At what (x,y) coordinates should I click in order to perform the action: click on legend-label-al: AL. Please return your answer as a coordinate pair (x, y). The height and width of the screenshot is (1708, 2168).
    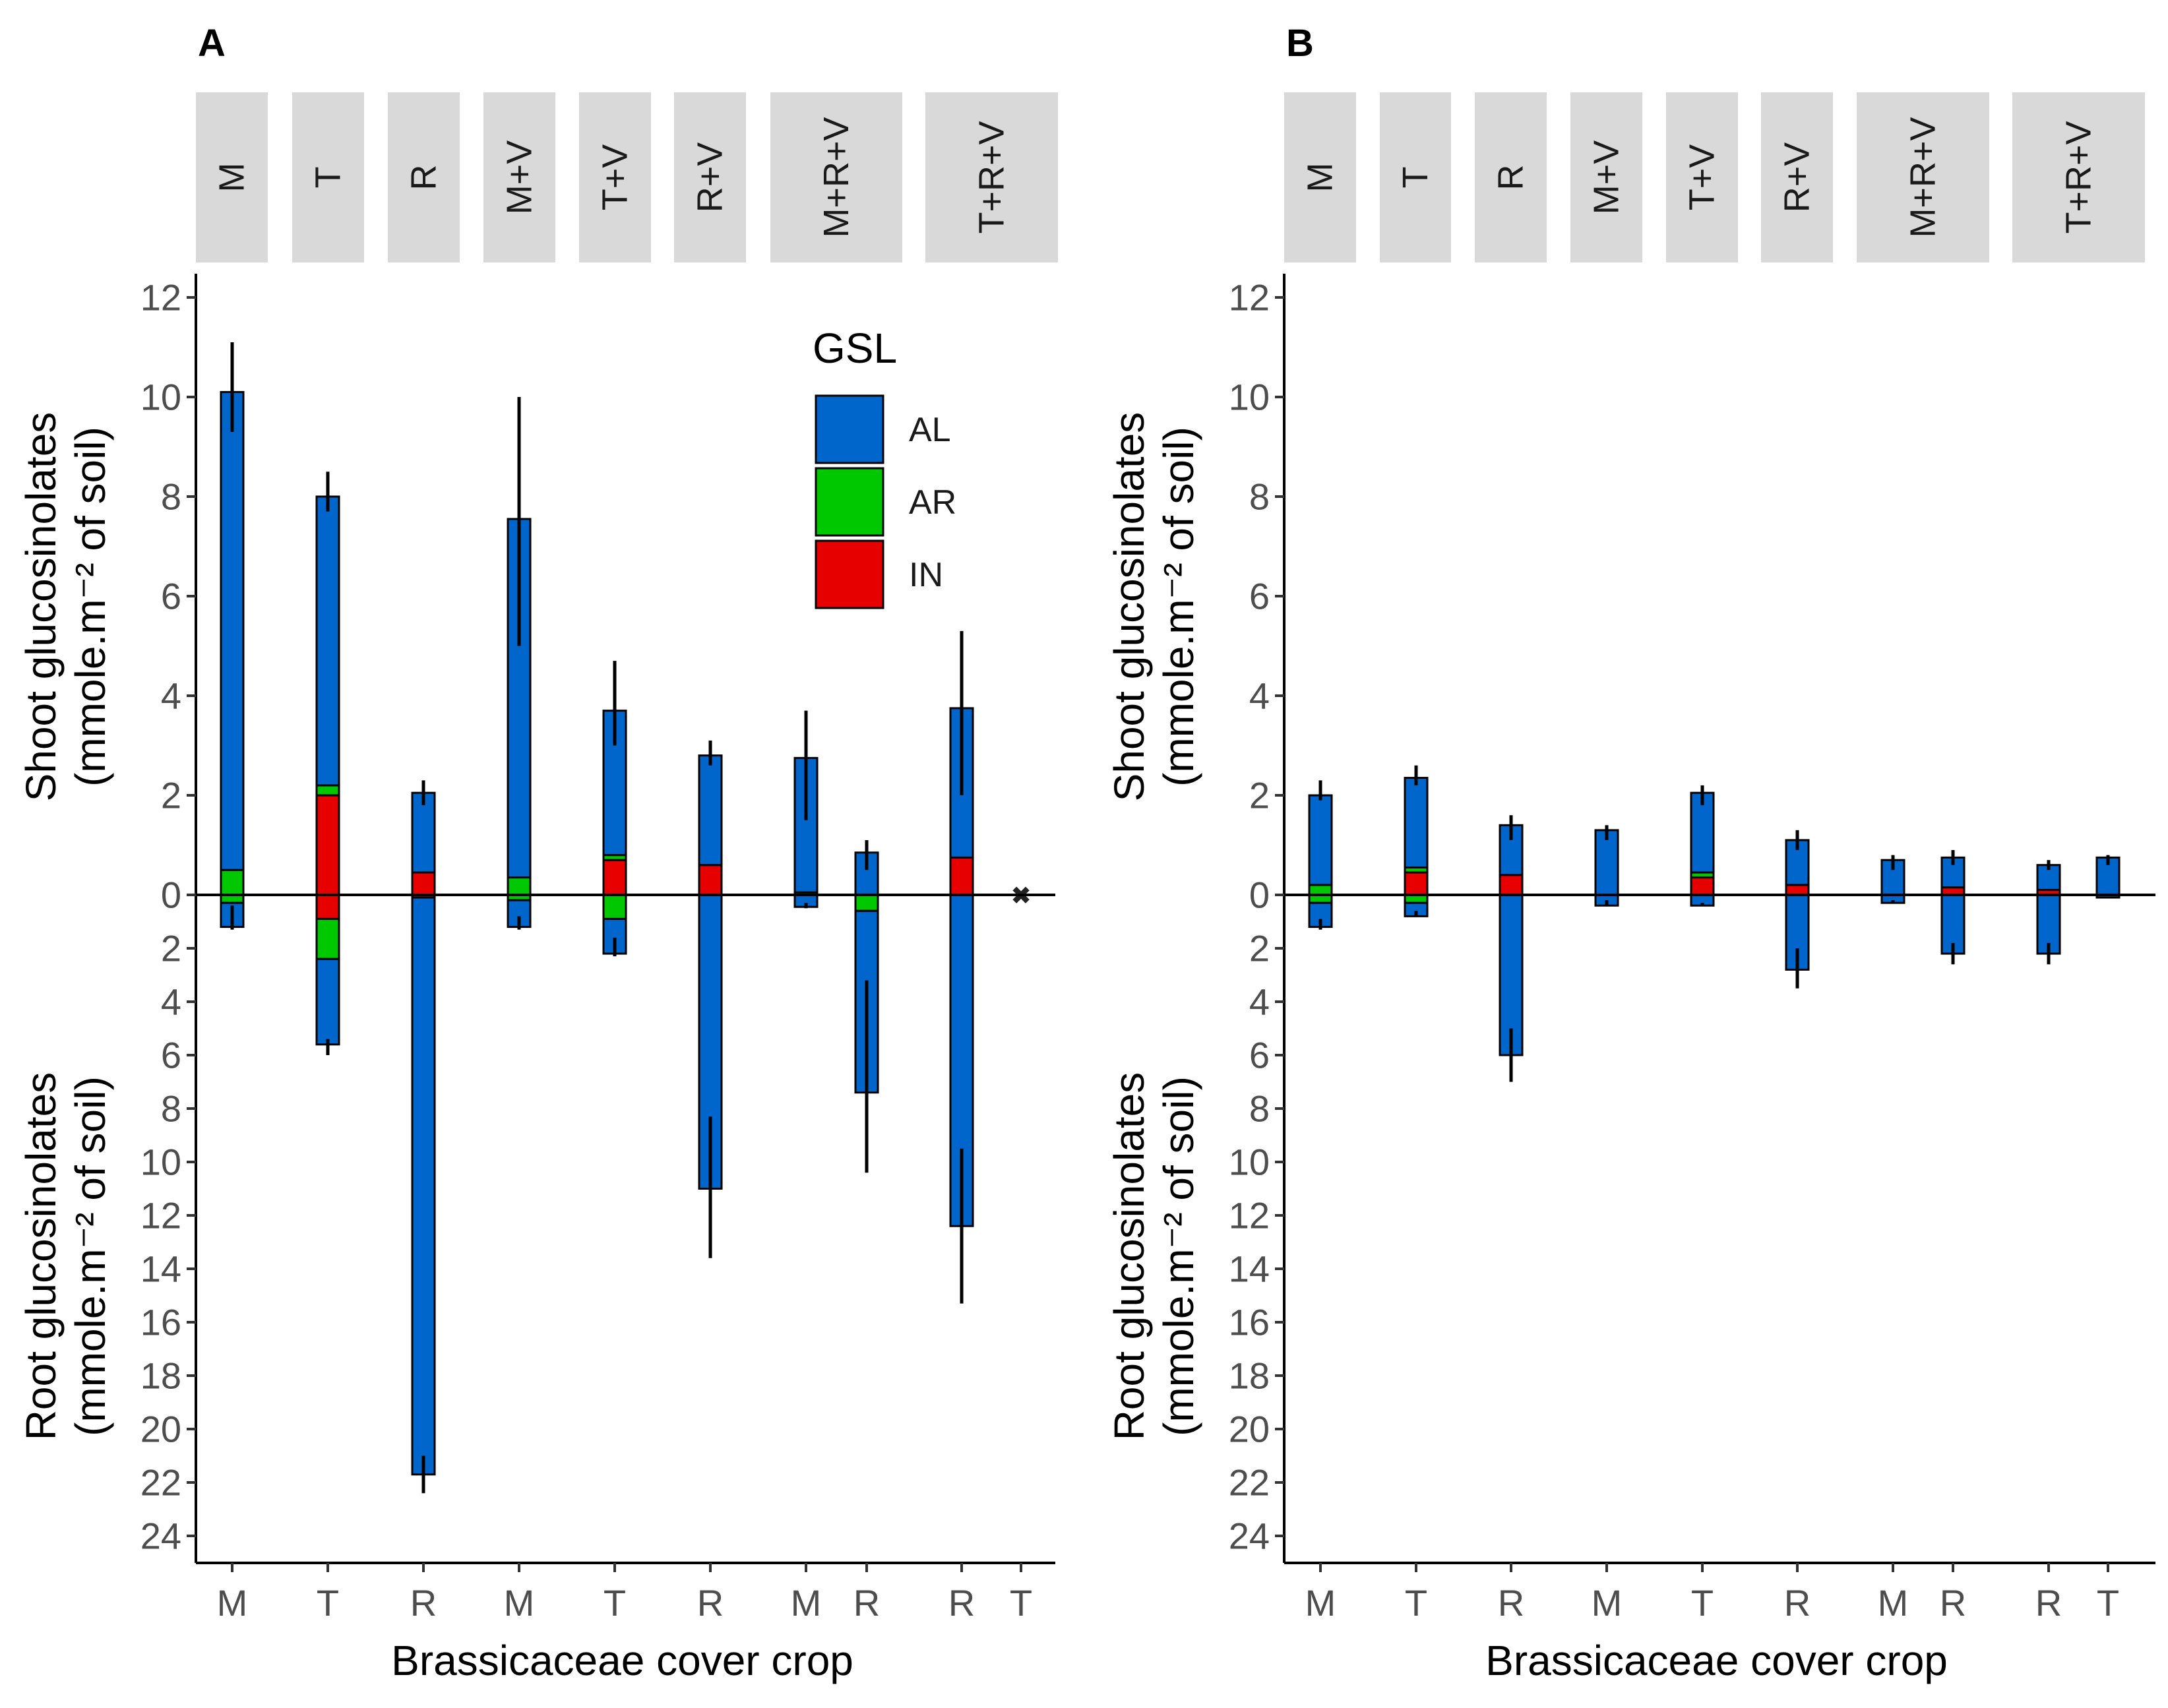
    Looking at the image, I should click on (930, 430).